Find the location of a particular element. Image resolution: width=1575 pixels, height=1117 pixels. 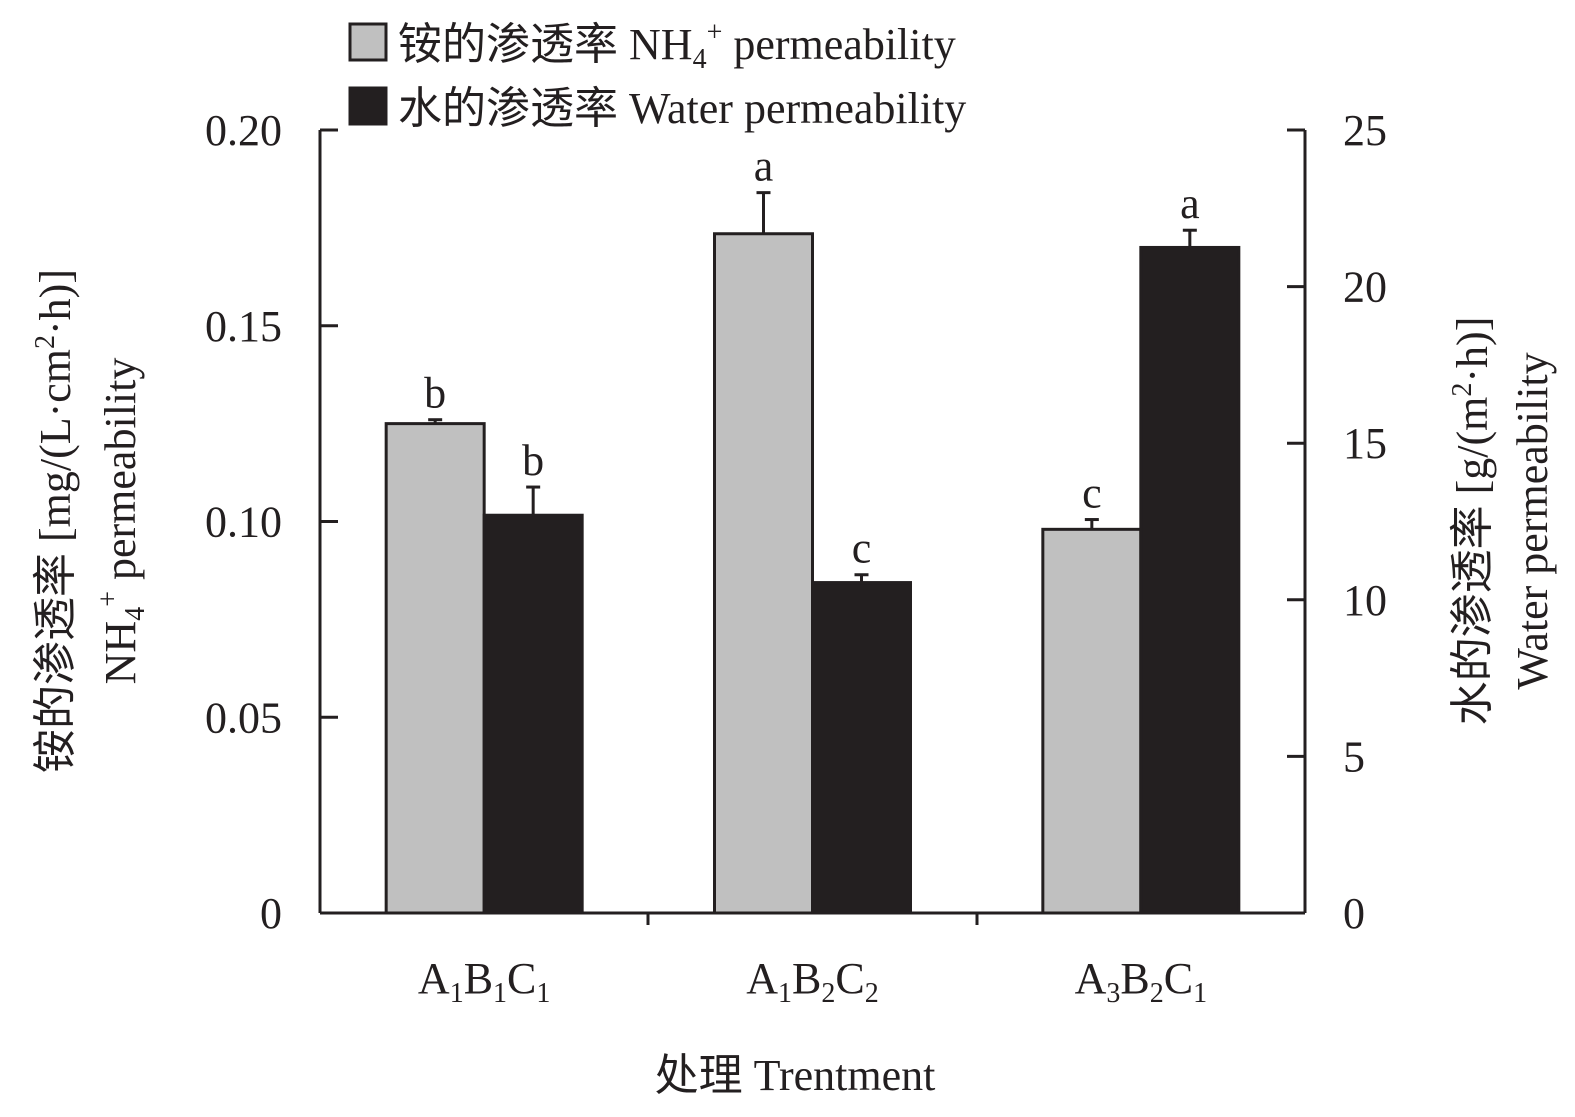

nh4-bar-a1b2c2 is located at coordinates (763, 573).